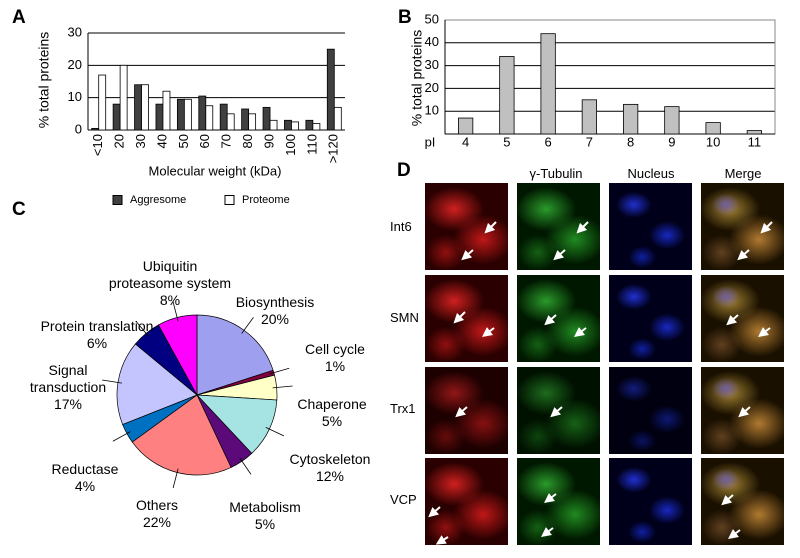  I want to click on x-tick-label: 100, so click(290, 145).